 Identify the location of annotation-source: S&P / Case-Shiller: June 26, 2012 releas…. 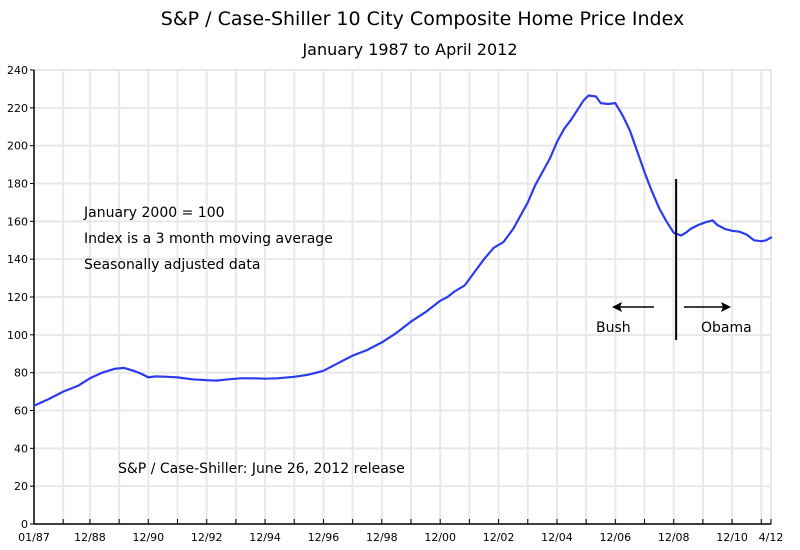
(261, 469).